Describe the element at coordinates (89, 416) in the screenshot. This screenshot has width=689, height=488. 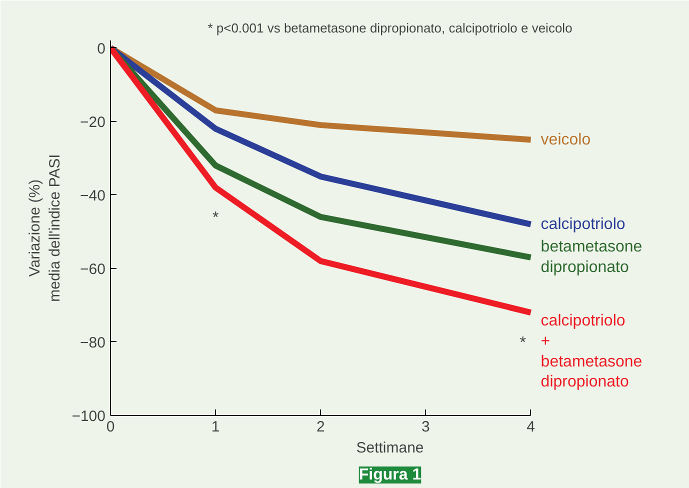
I see `y-tick-label: −100` at that location.